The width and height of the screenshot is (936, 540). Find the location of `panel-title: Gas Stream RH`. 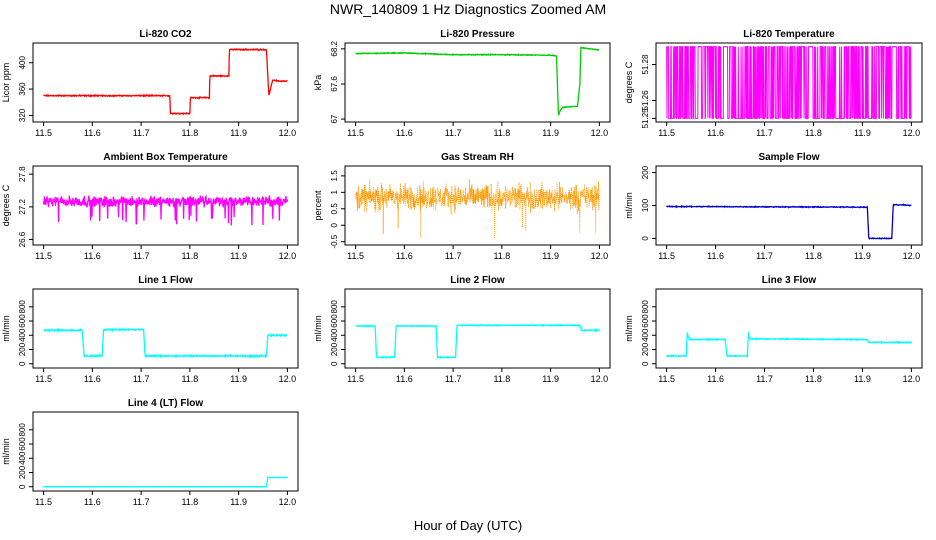

panel-title: Gas Stream RH is located at coordinates (477, 157).